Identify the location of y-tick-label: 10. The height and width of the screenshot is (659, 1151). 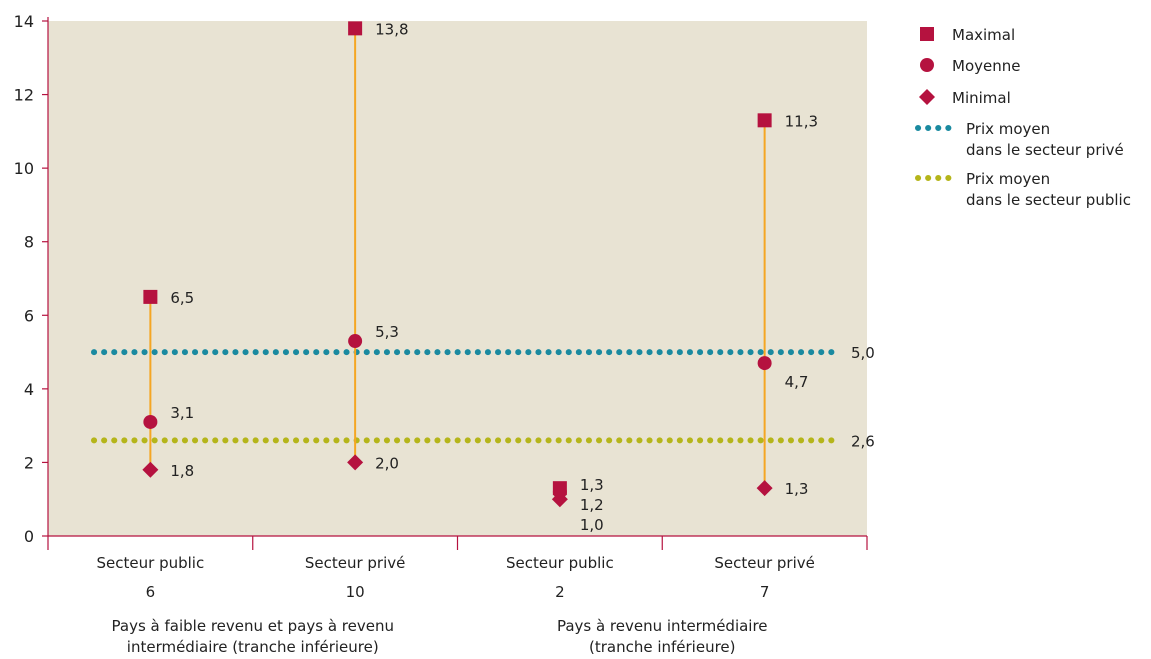
(24, 168).